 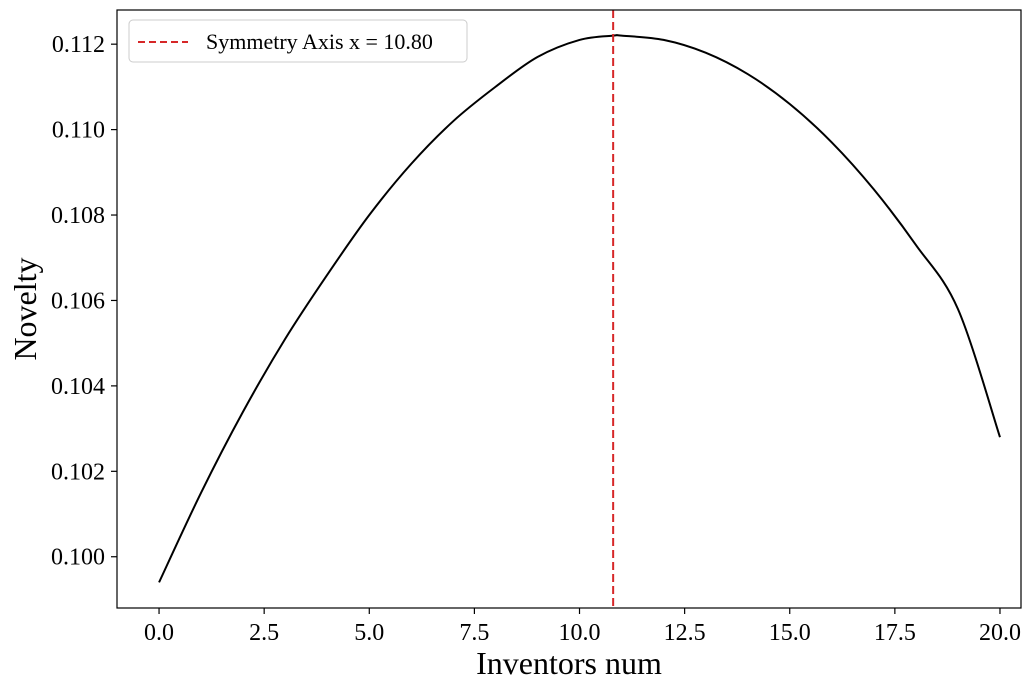 I want to click on y-tick-label: 0.104, so click(x=78, y=387).